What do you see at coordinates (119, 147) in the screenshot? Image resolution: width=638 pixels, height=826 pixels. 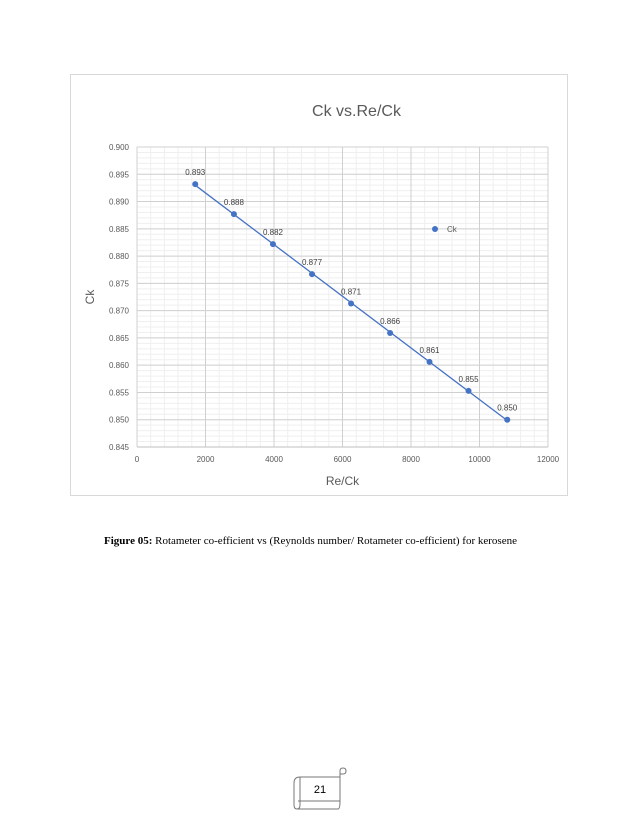 I see `y-tick-label: 0.900` at bounding box center [119, 147].